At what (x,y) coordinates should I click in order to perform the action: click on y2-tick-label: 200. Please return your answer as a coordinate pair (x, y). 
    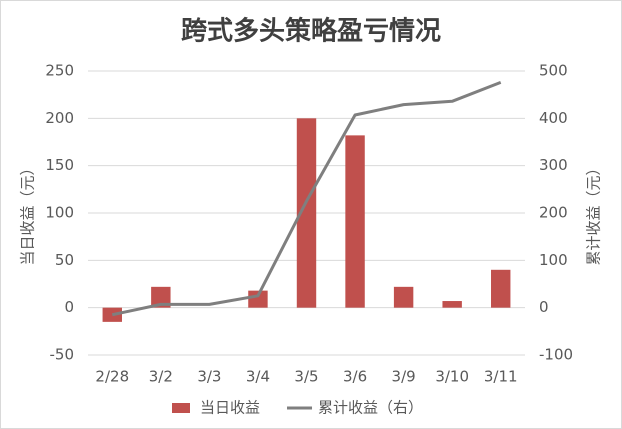
    Looking at the image, I should click on (553, 213).